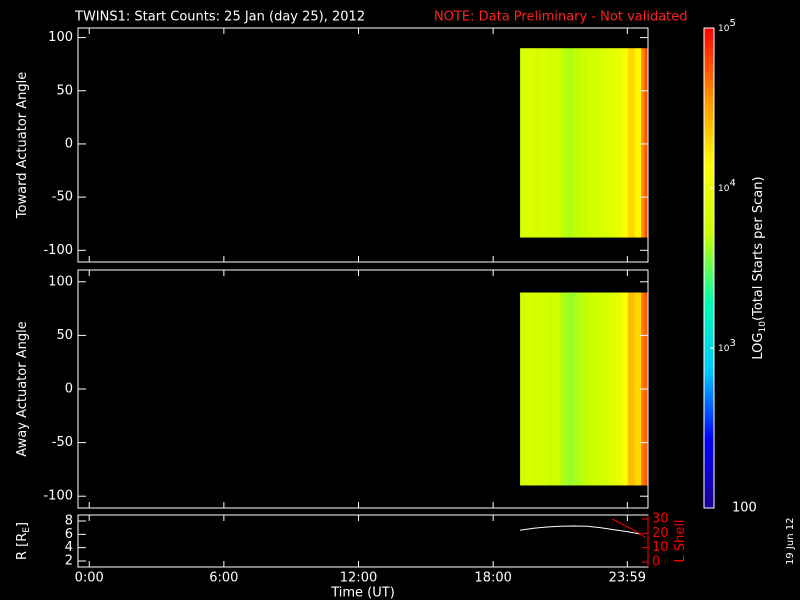 Image resolution: width=800 pixels, height=600 pixels. I want to click on y2-tick-label: 20, so click(660, 533).